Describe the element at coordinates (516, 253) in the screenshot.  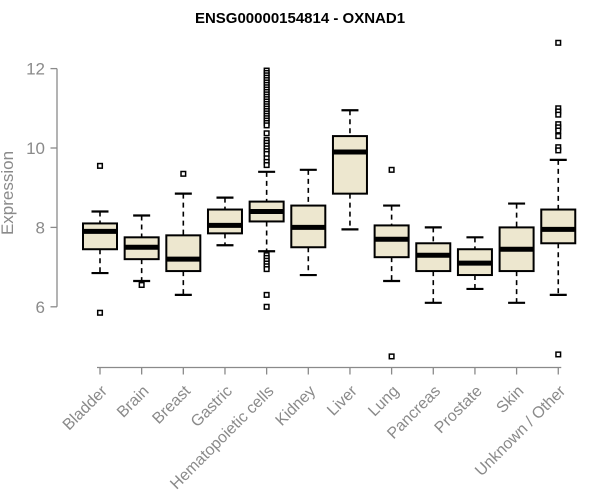
I see `boxplot-skin` at that location.